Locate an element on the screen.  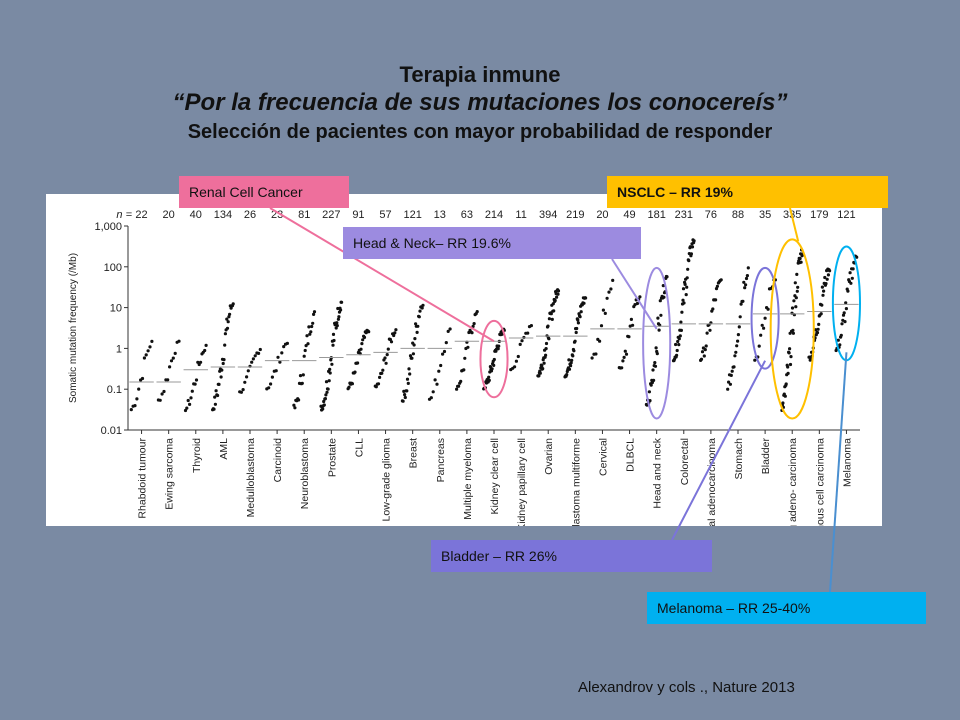
category-colorectal: 231 Colorectal is located at coordinates (683, 347).